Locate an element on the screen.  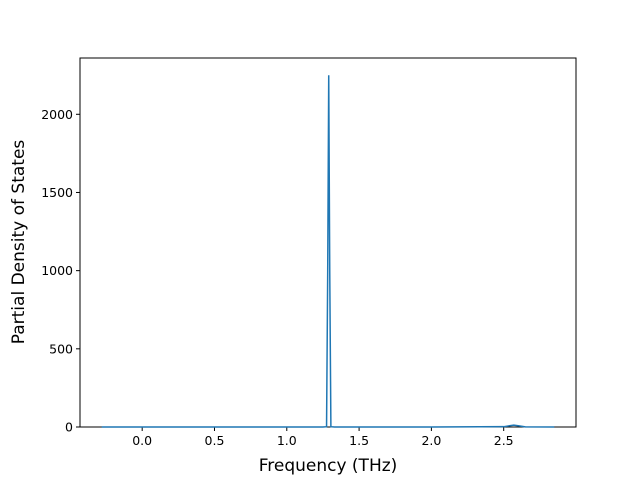
y-axis-label: Partial Density of States is located at coordinates (19, 242).